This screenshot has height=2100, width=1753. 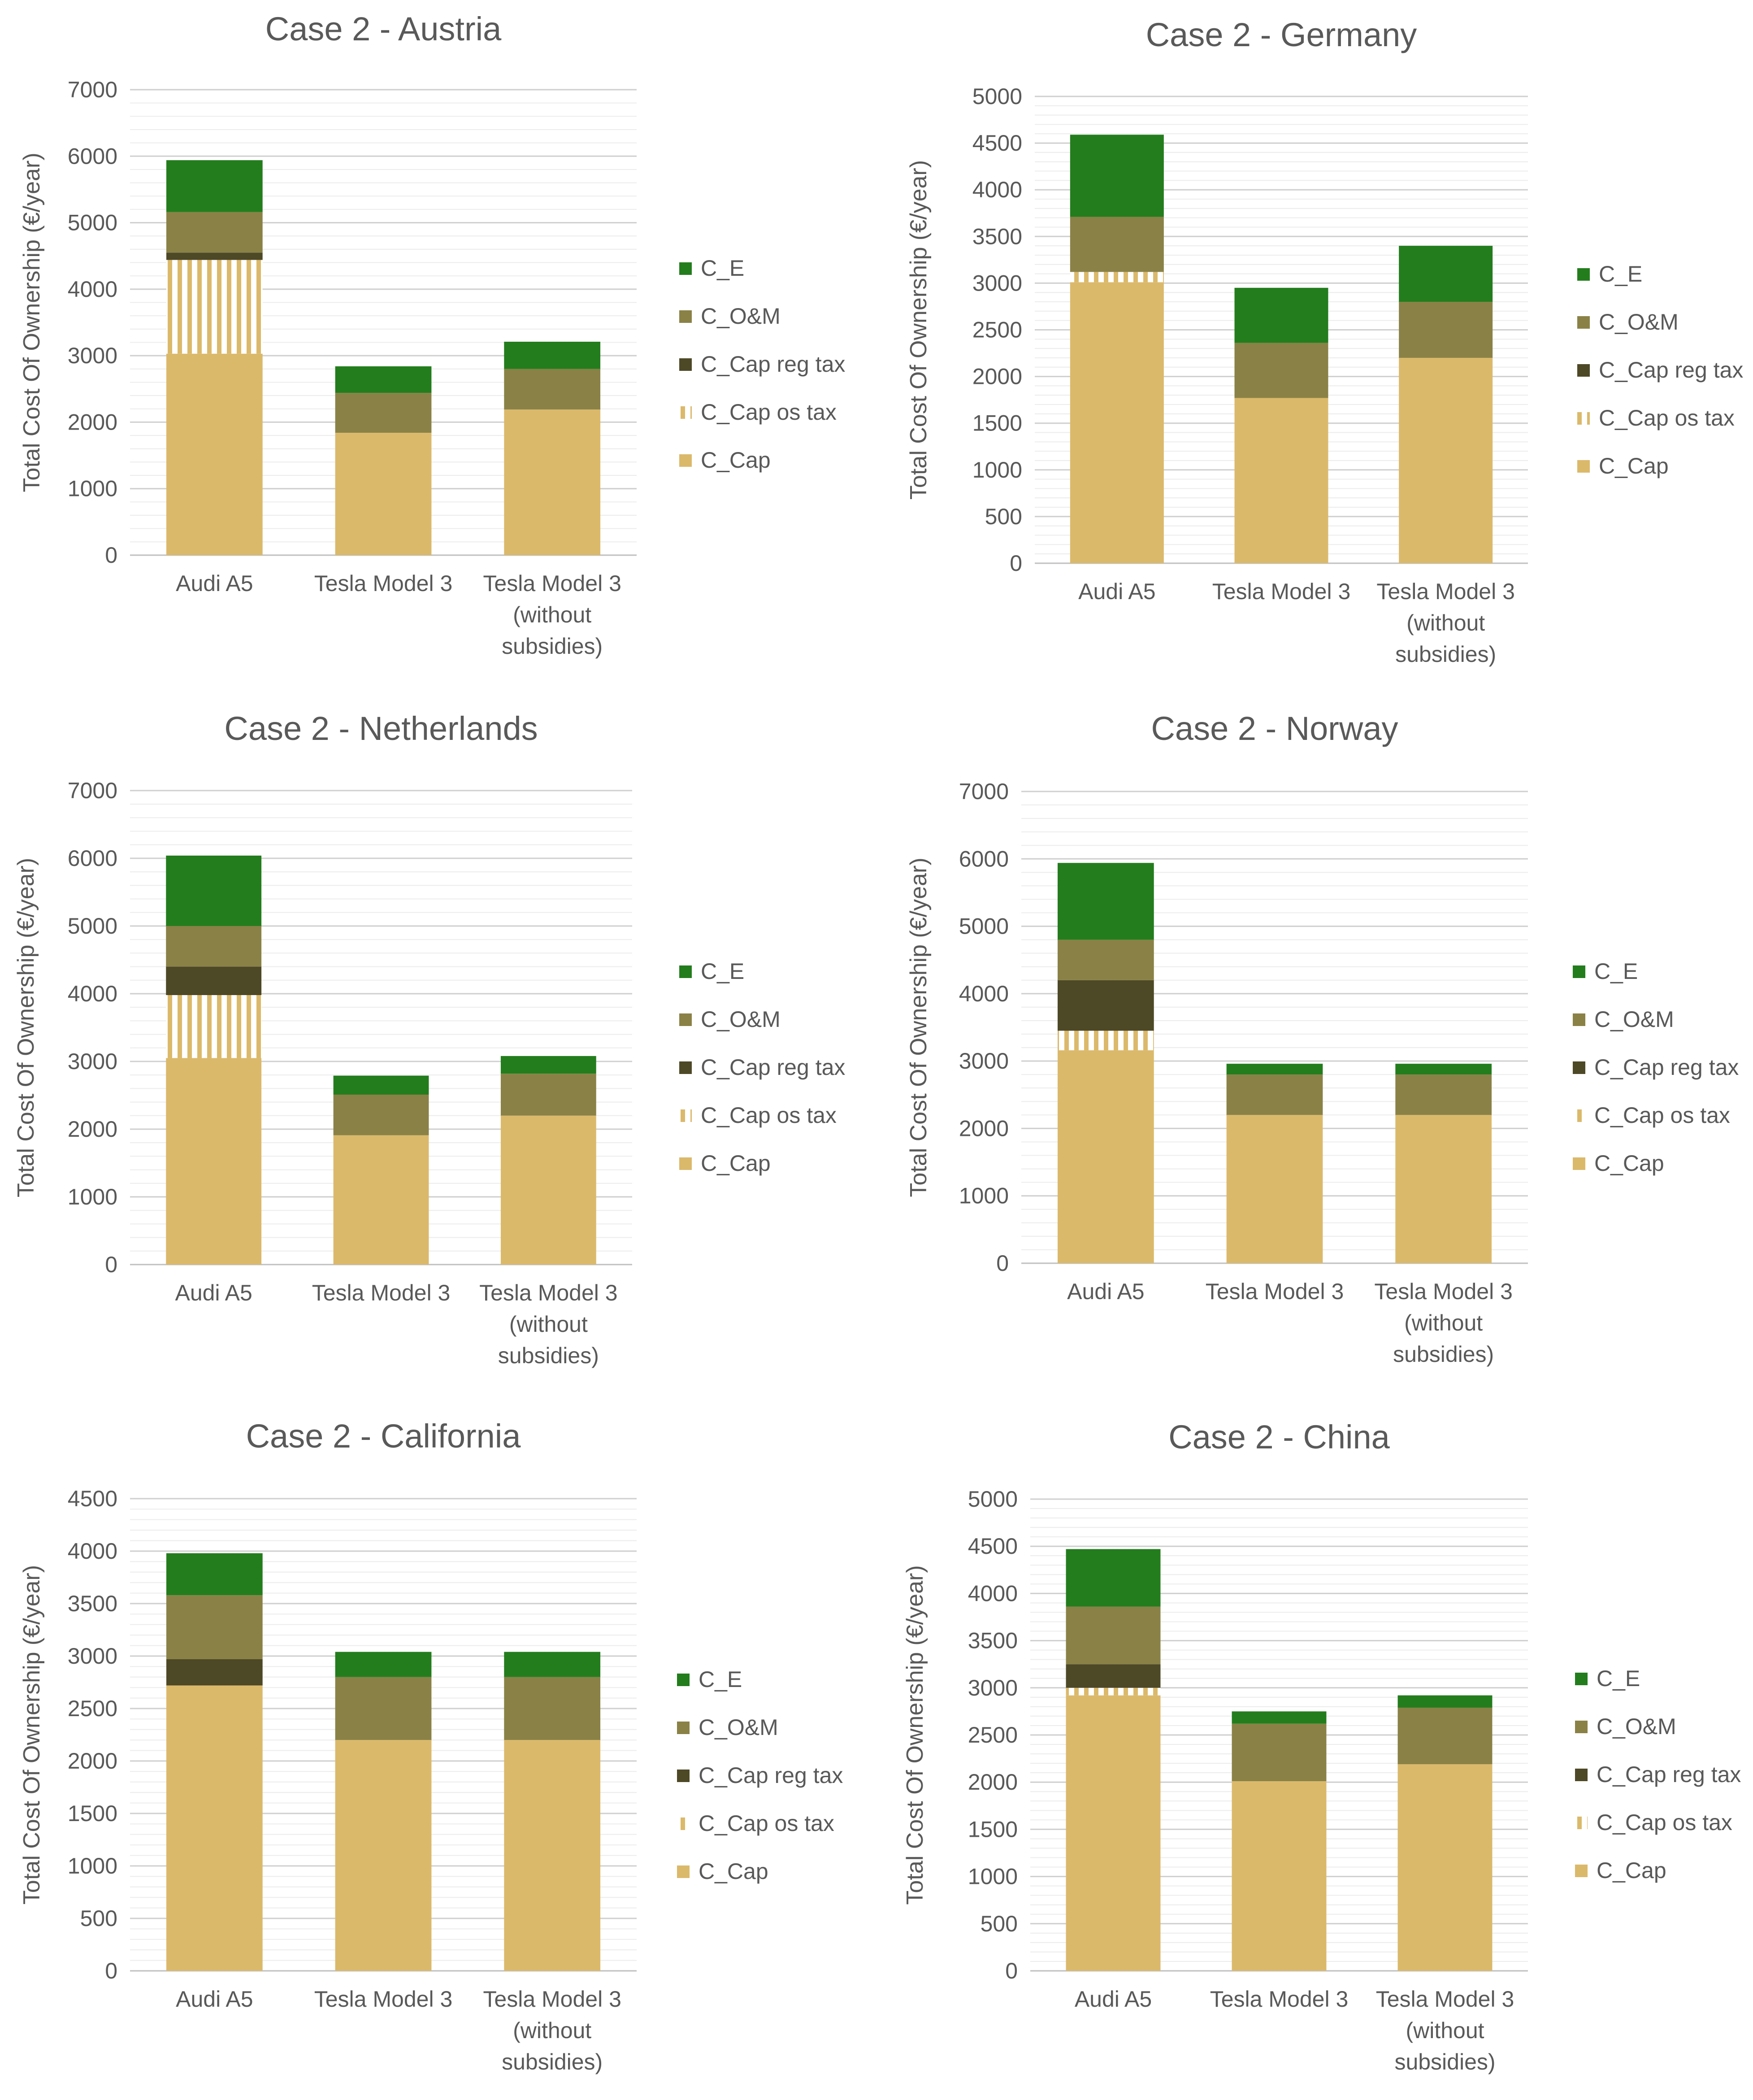 What do you see at coordinates (32, 1734) in the screenshot?
I see `y-axis-label: Total Cost Of Ownership (€/year)` at bounding box center [32, 1734].